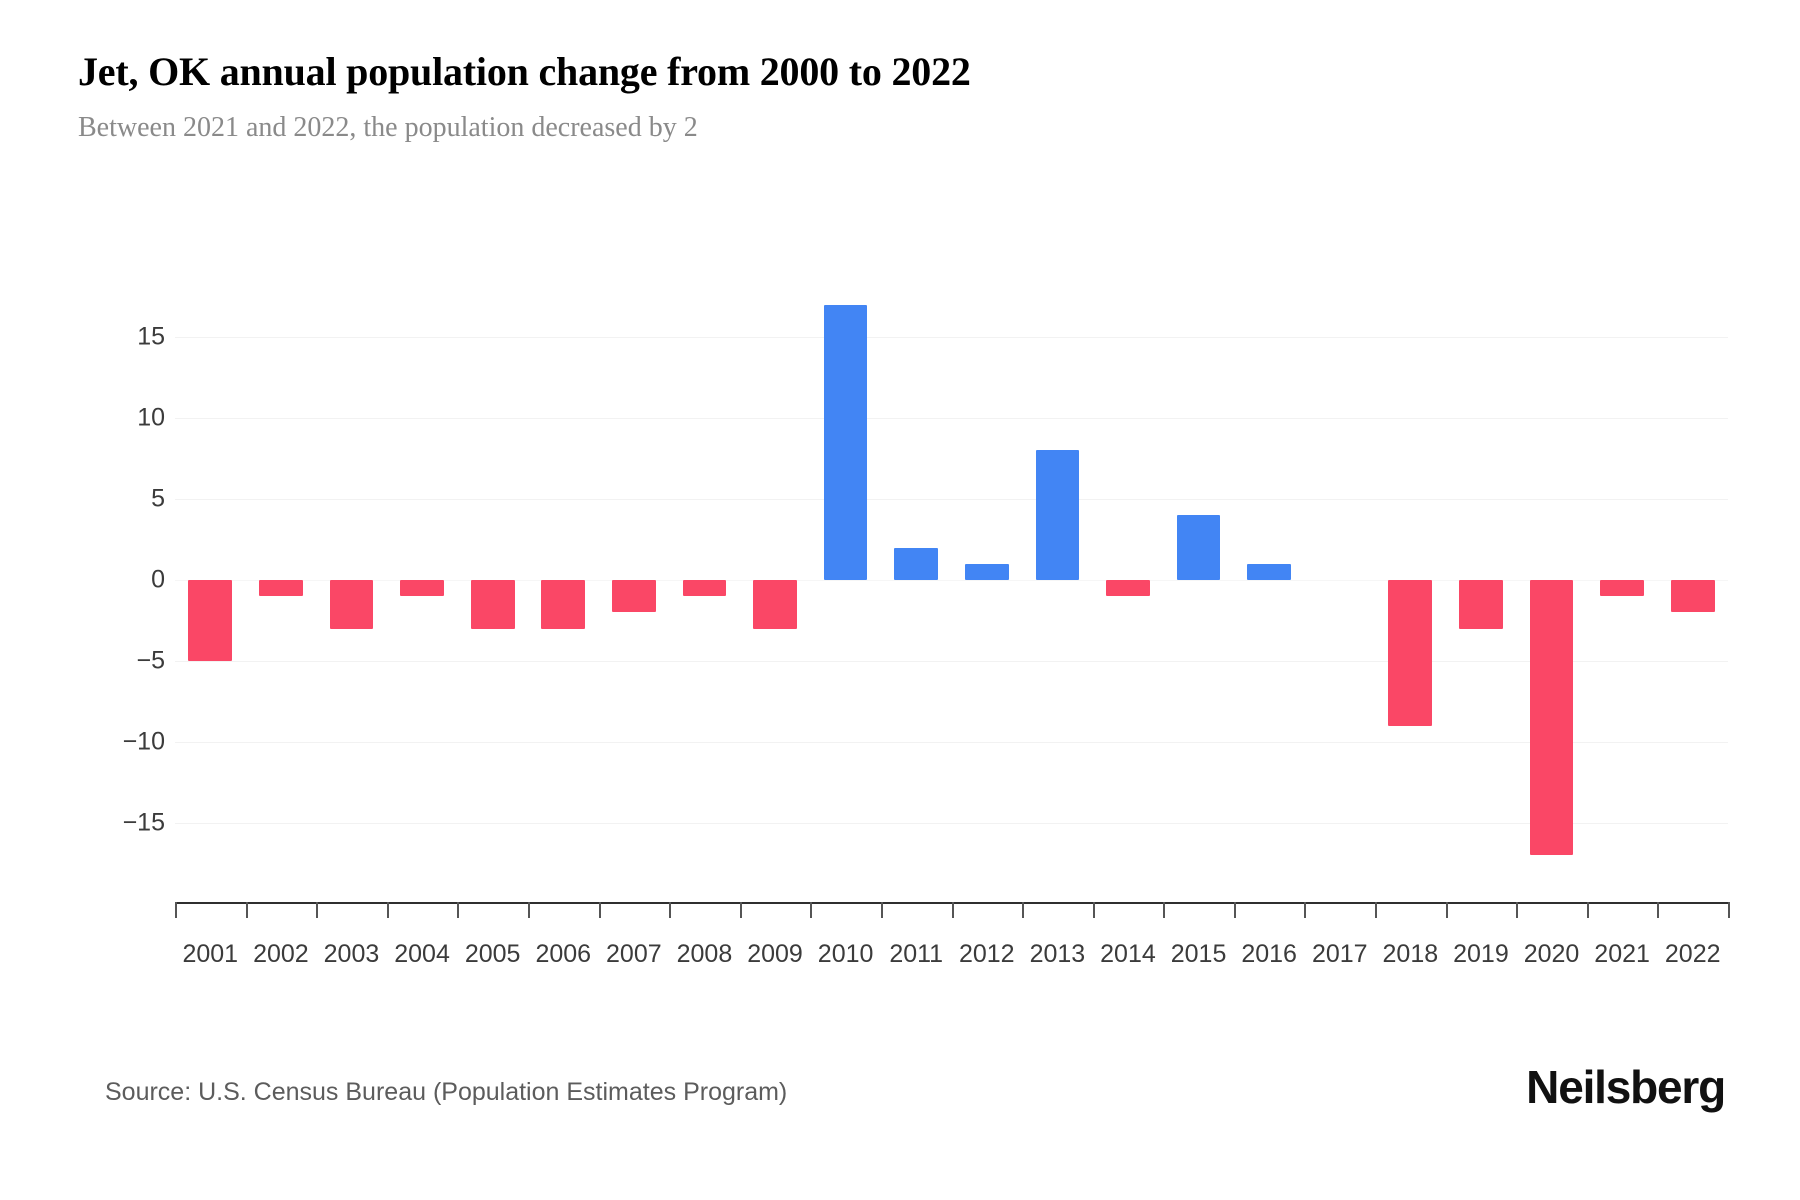  What do you see at coordinates (210, 954) in the screenshot?
I see `x-axis-tick-label: 2001` at bounding box center [210, 954].